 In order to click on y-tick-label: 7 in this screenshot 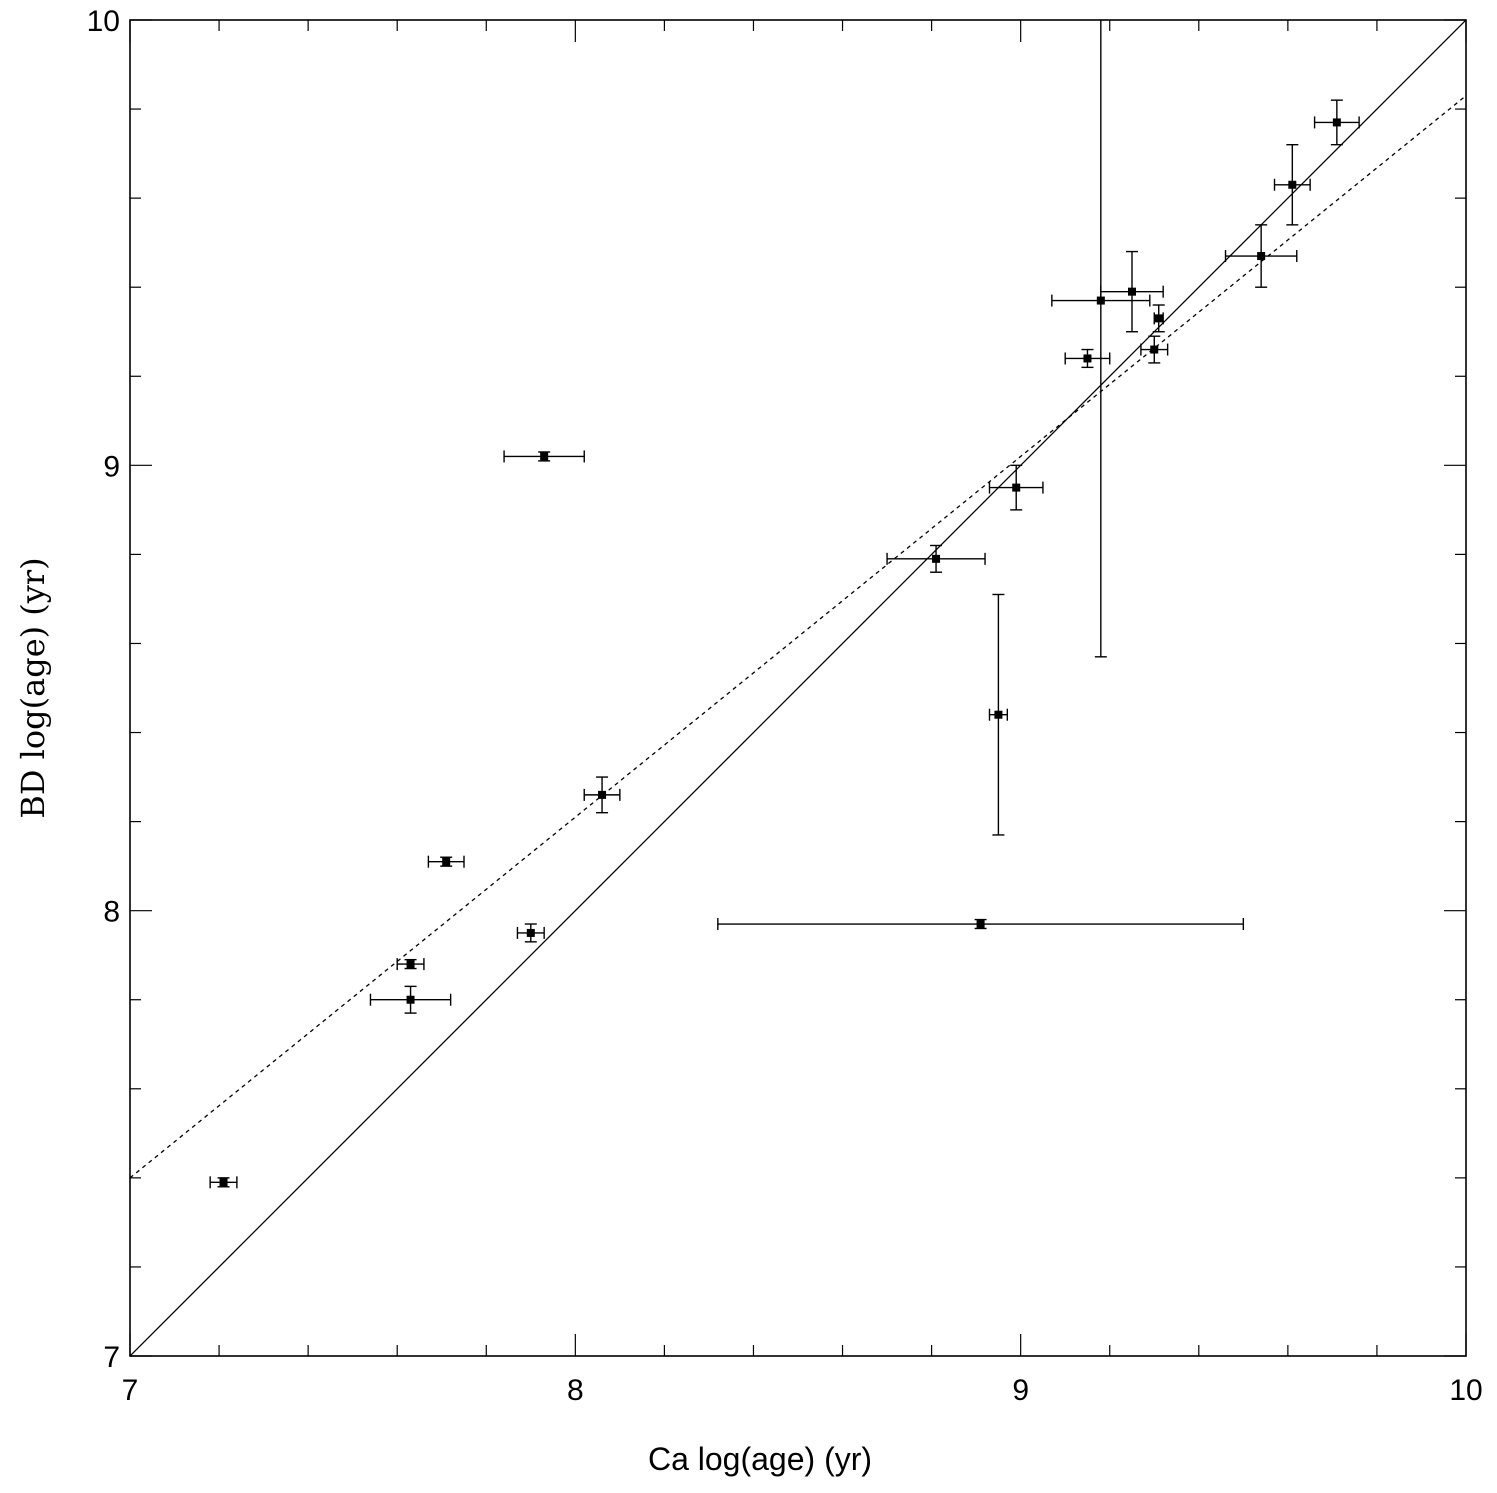, I will do `click(111, 1357)`.